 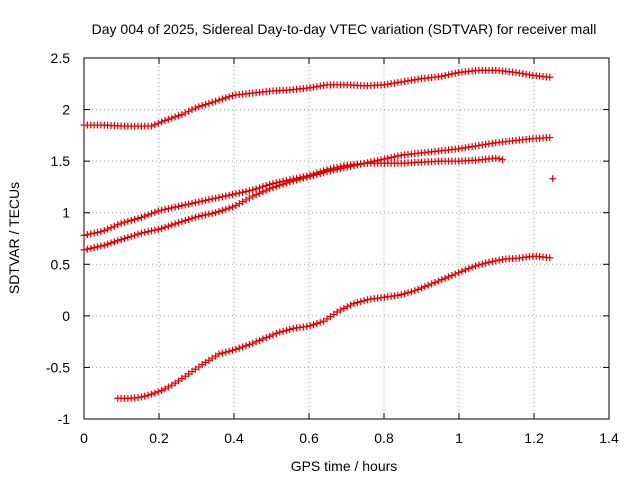 I want to click on x-tick-label: 1.2, so click(x=534, y=438).